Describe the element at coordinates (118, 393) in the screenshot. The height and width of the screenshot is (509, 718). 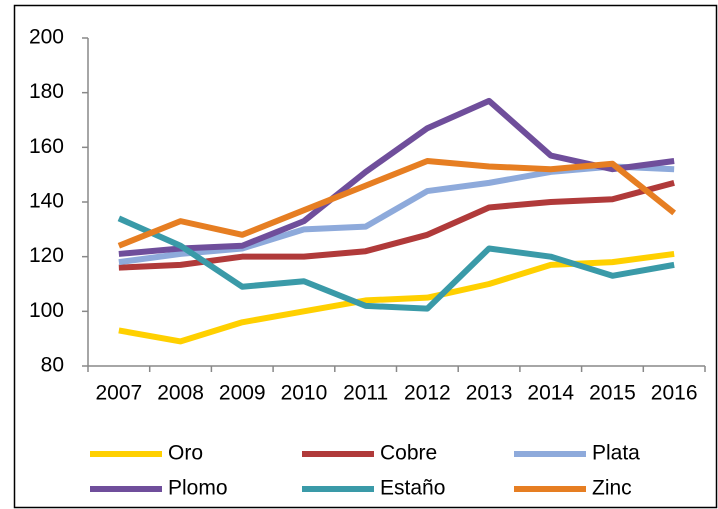
I see `x-tick-label: 2007` at that location.